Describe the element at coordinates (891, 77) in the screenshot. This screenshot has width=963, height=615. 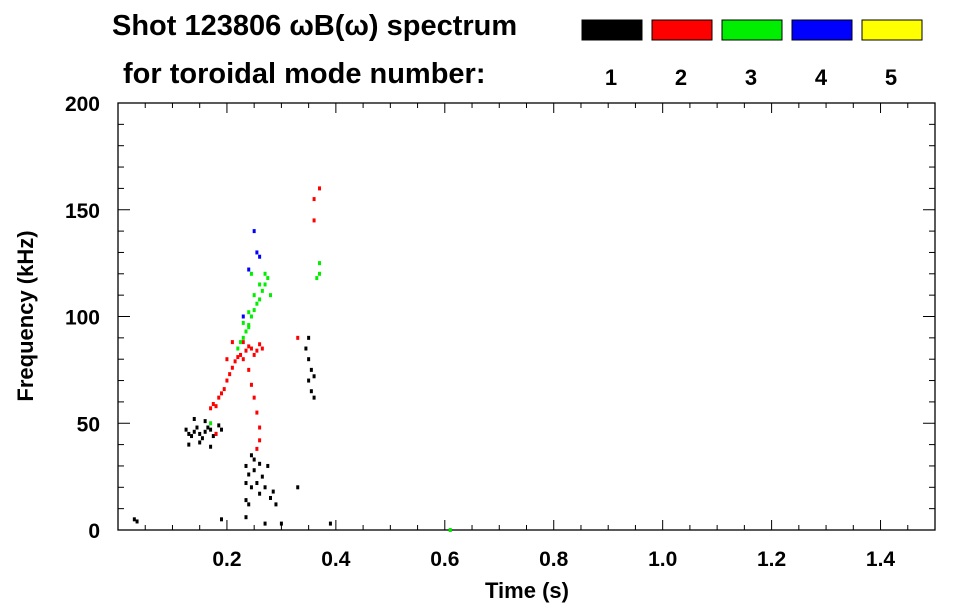
I see `legend-label-5: 5` at that location.